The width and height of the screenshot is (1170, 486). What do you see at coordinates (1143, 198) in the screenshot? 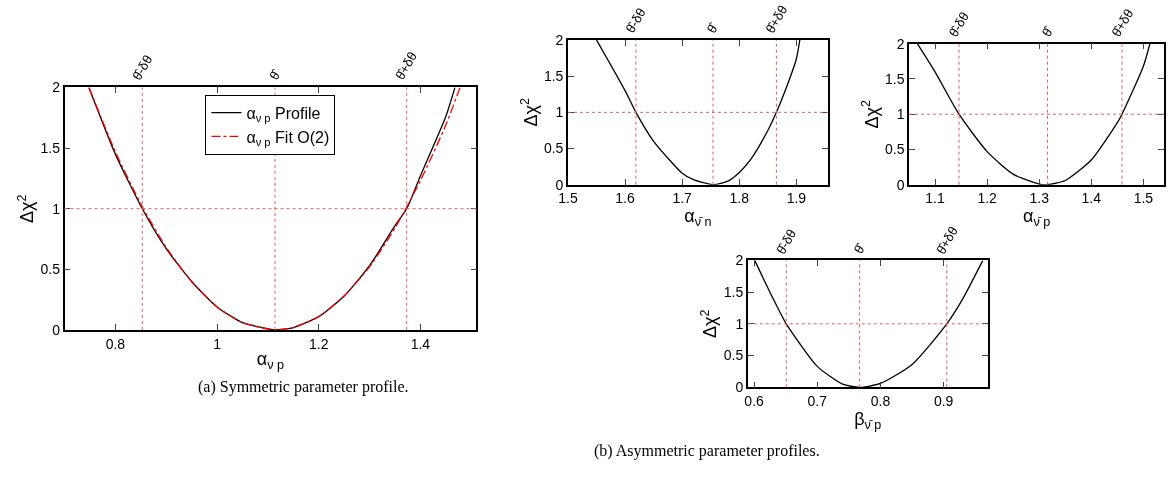
I see `x-tick-label: 1.5` at bounding box center [1143, 198].